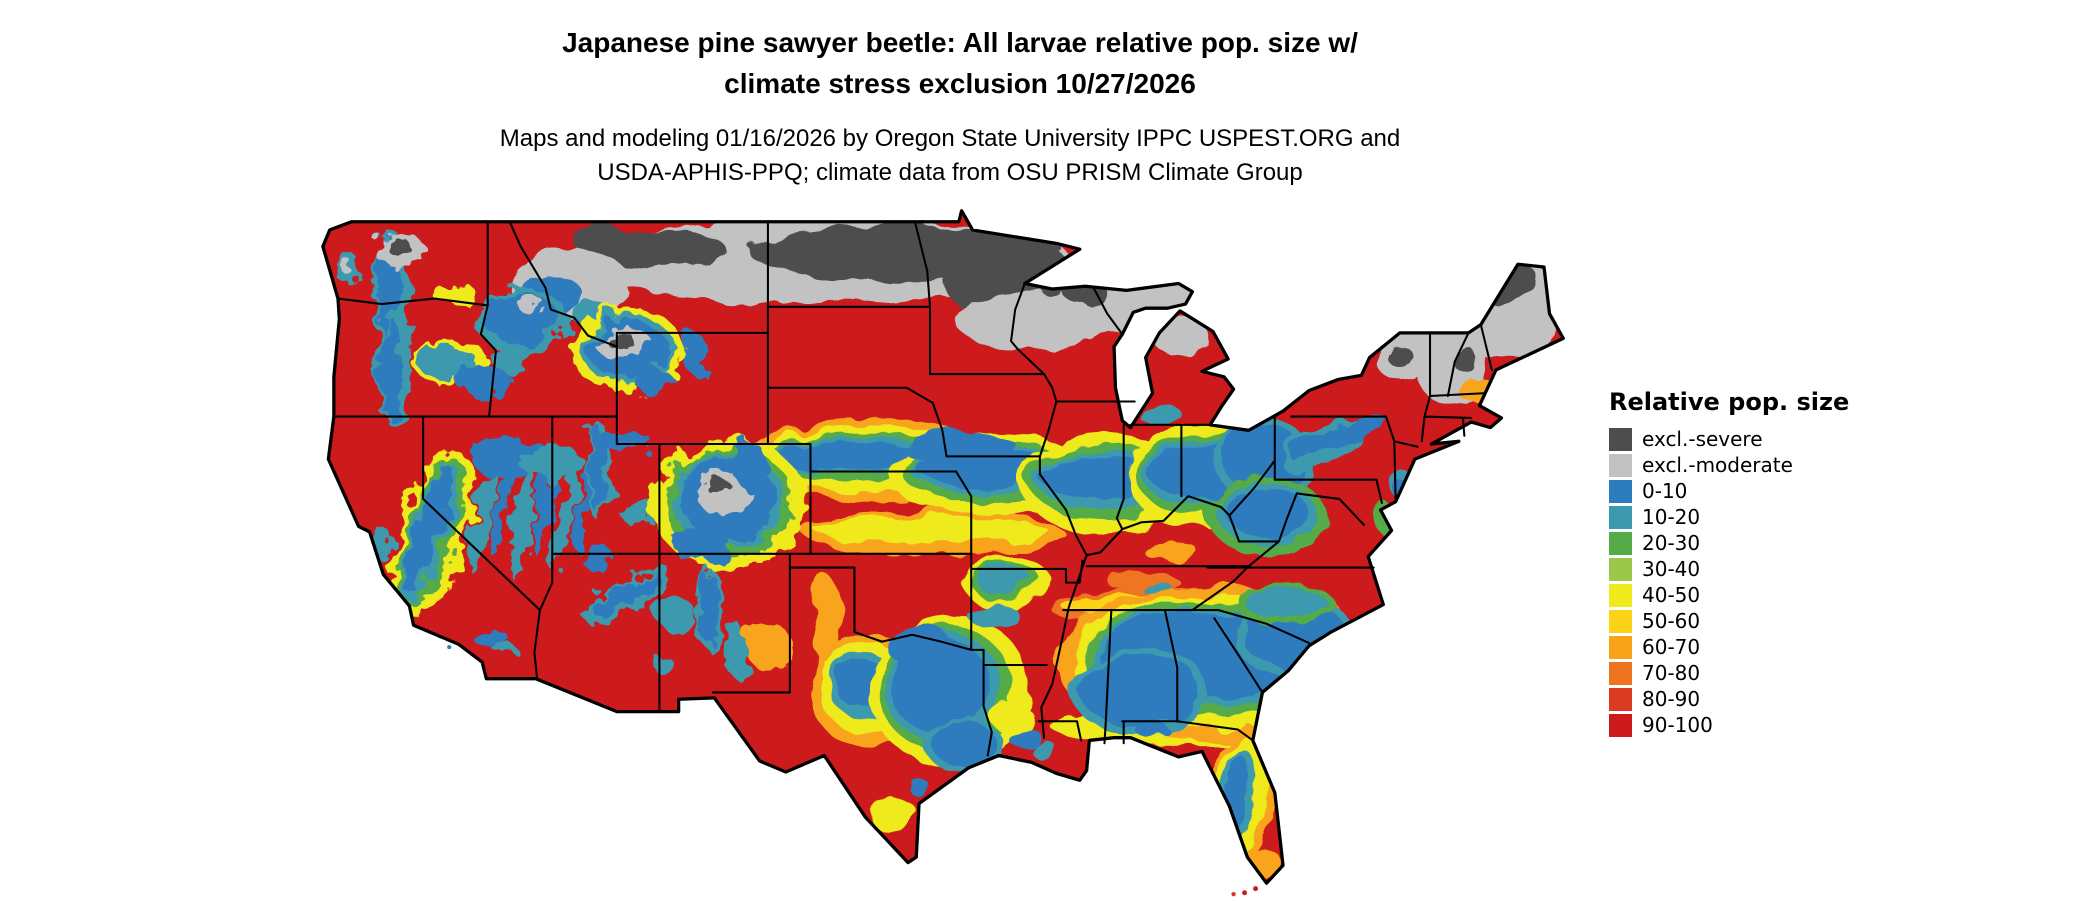  Describe the element at coordinates (1729, 543) in the screenshot. I see `legend-item: 20-30` at that location.